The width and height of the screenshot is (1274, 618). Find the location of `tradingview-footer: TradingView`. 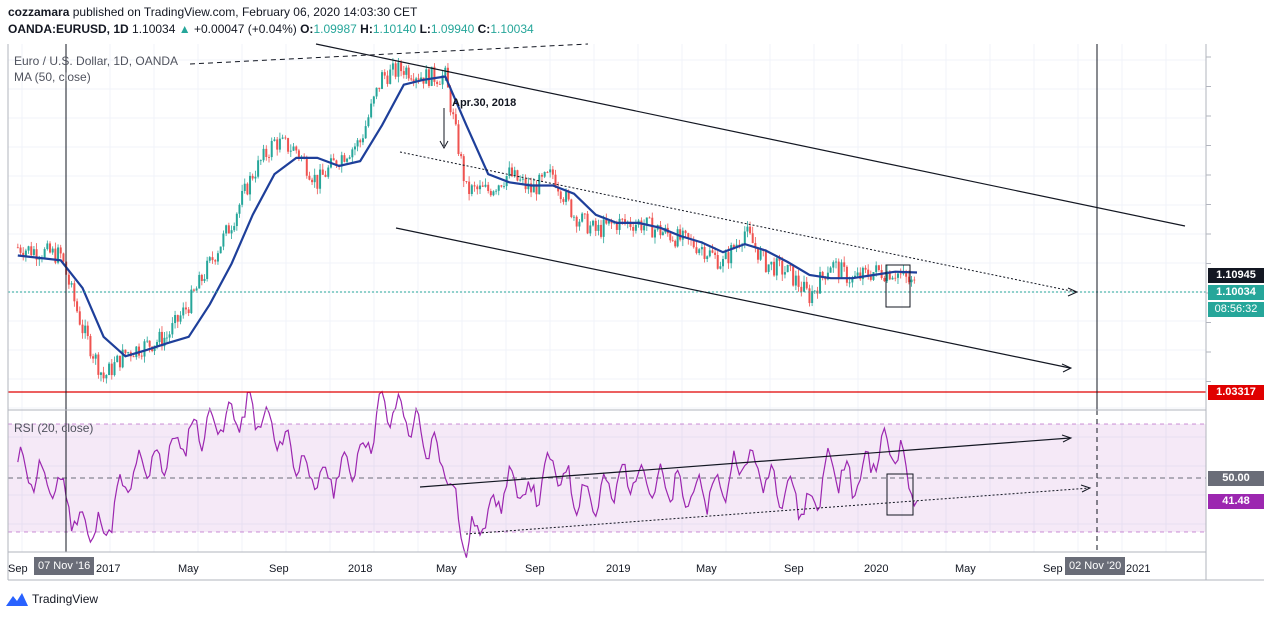

tradingview-footer: TradingView is located at coordinates (52, 599).